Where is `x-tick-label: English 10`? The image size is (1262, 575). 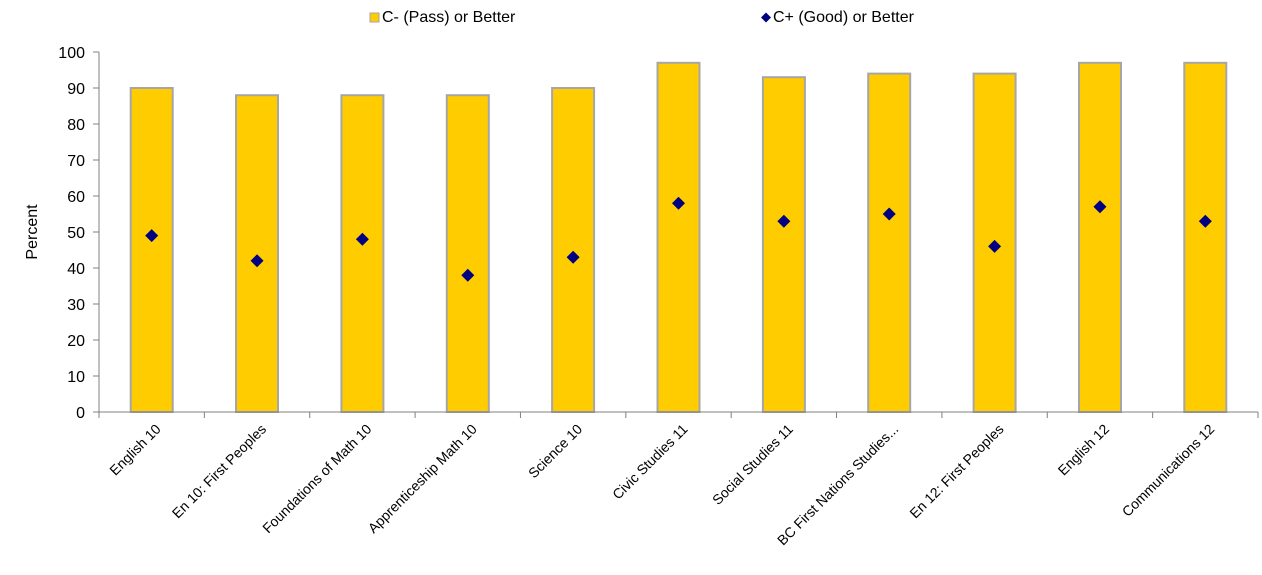
x-tick-label: English 10 is located at coordinates (135, 450).